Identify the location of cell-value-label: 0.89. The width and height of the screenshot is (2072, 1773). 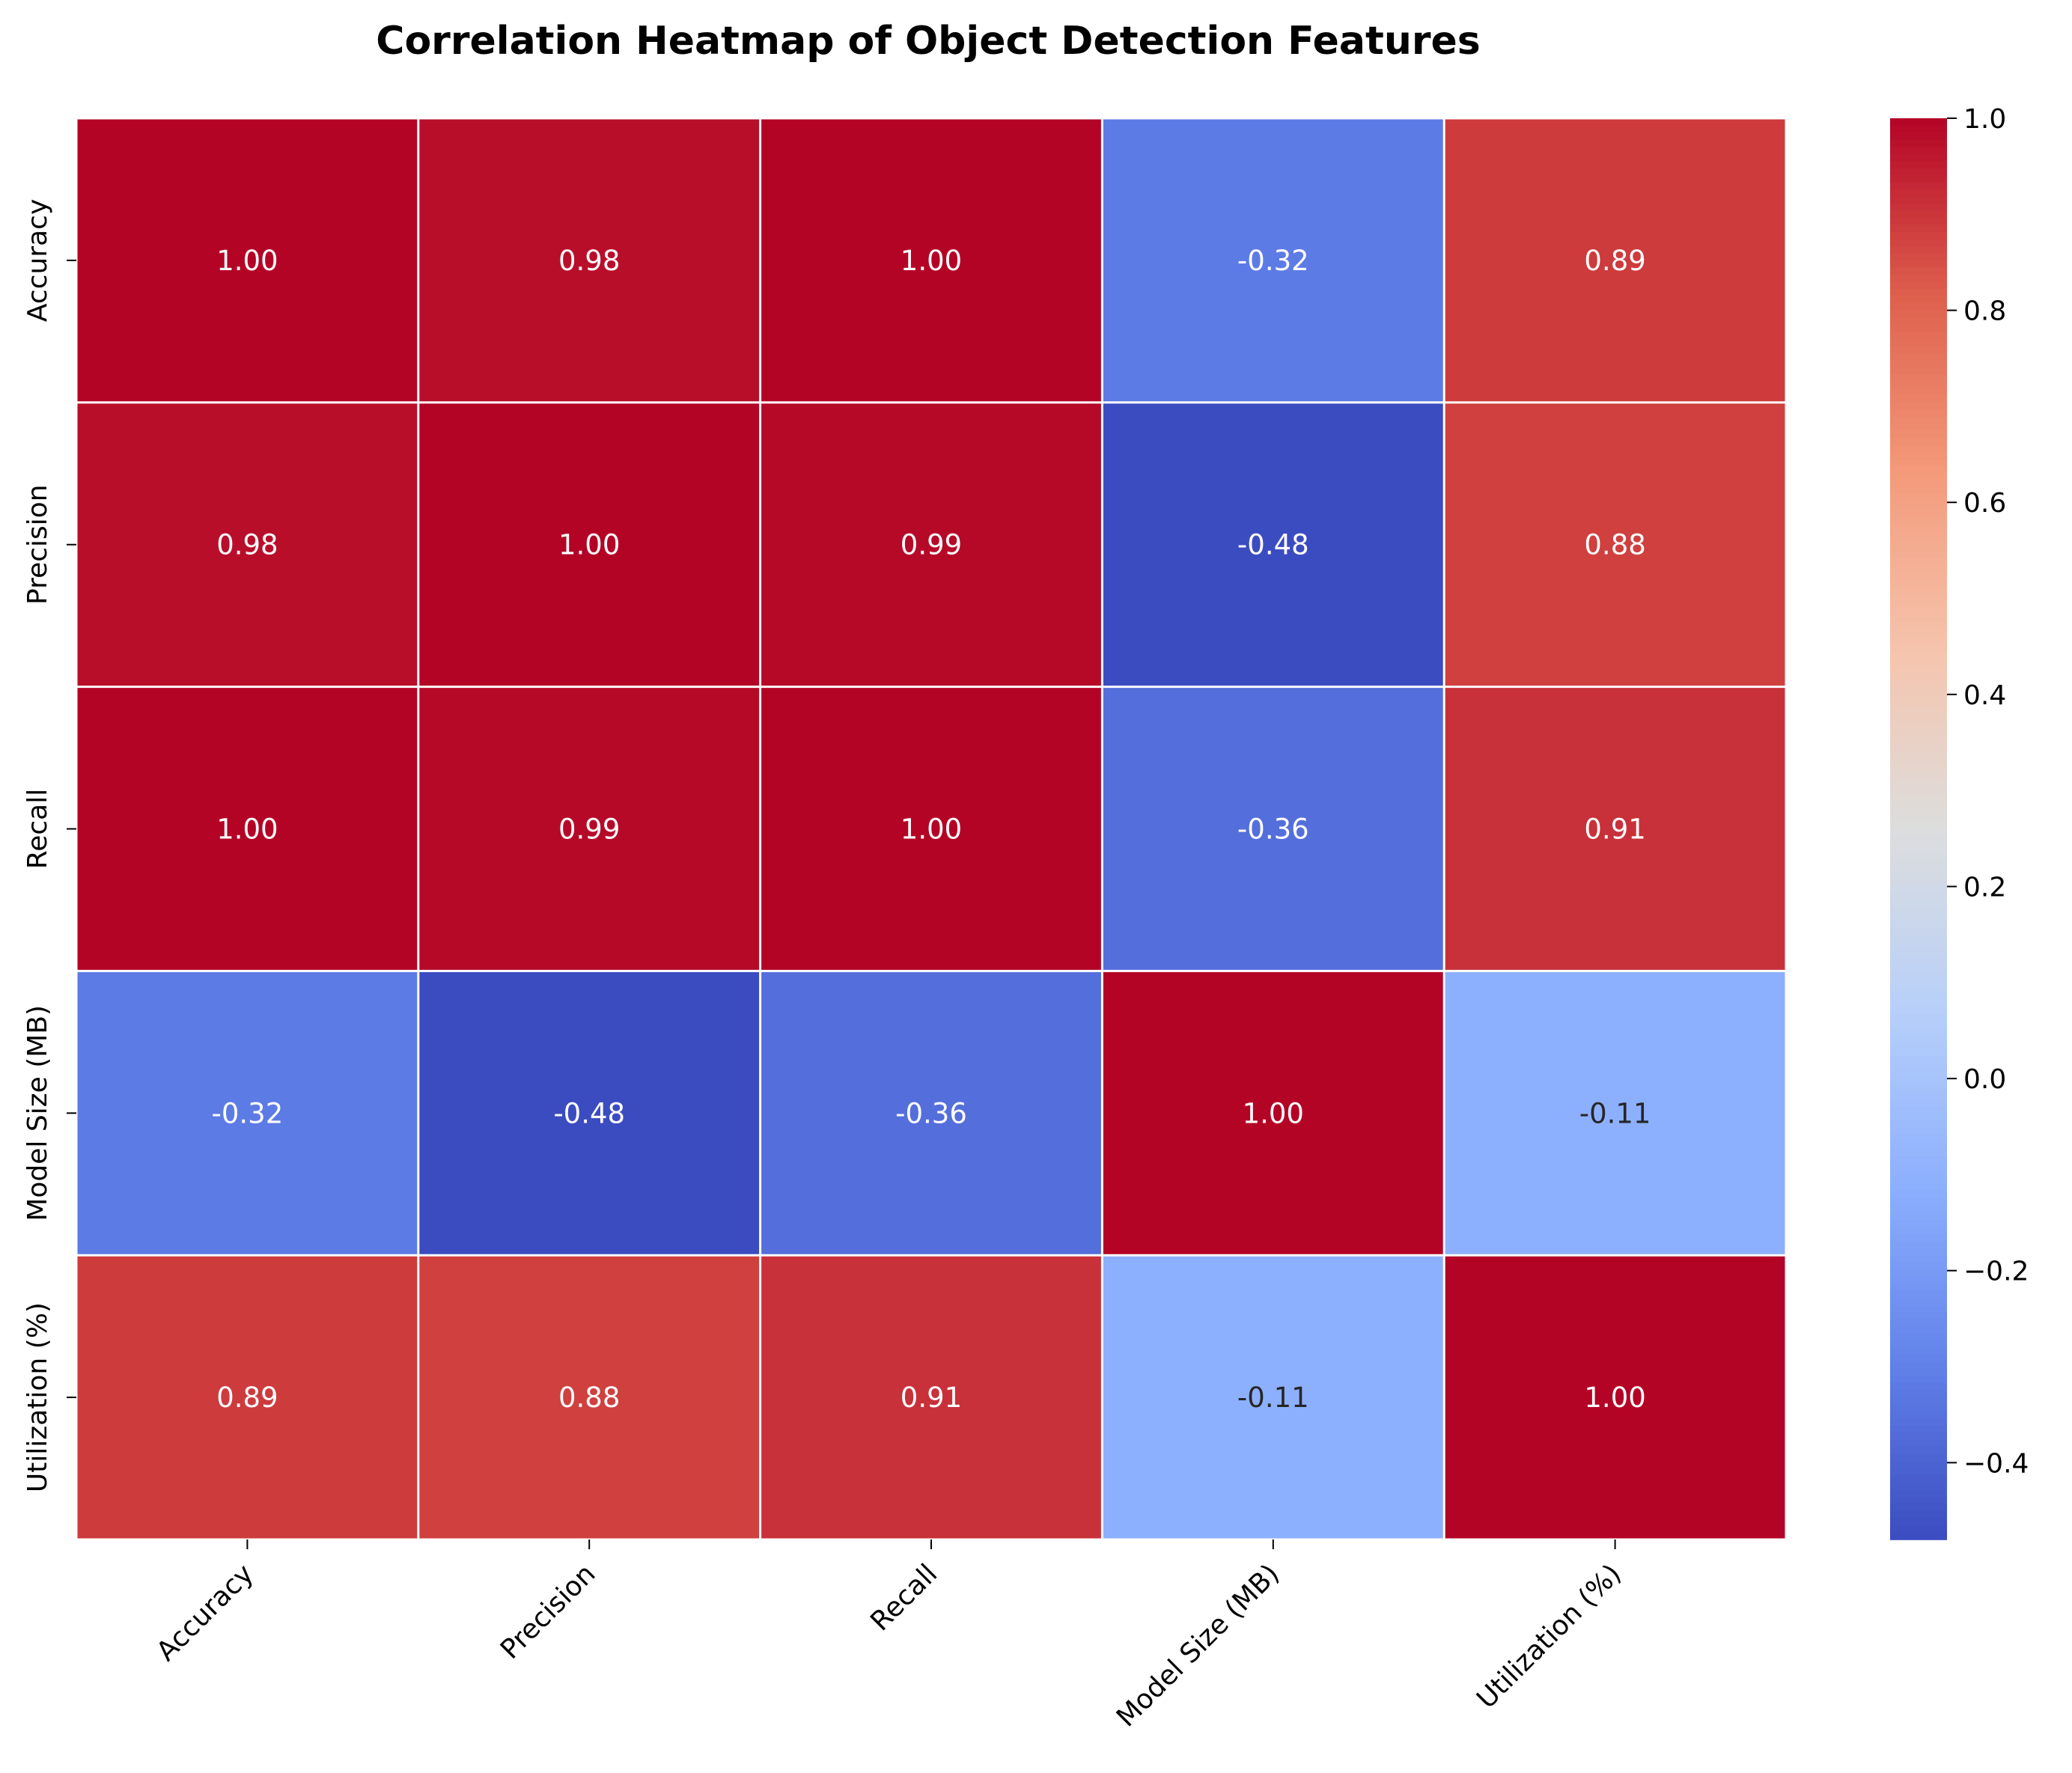
(1614, 261).